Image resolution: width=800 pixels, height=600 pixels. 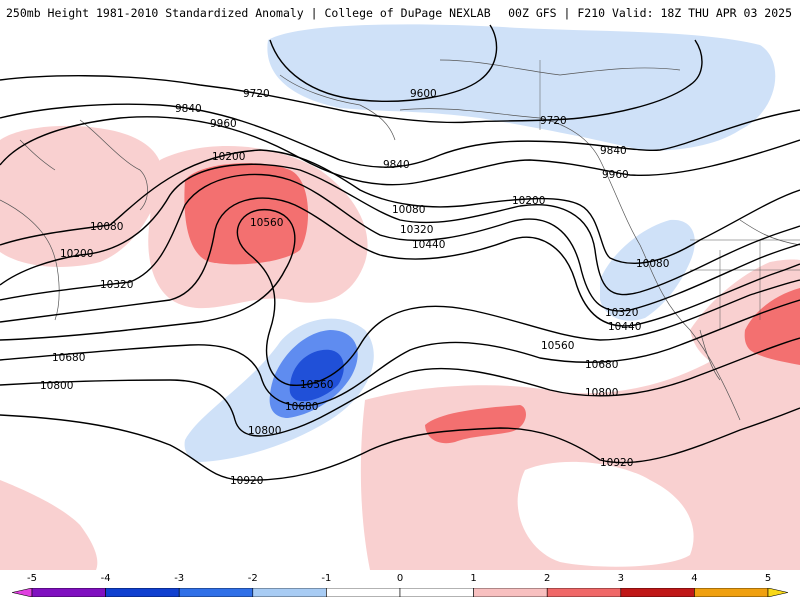 I want to click on colorbar-tick-label: 5, so click(x=768, y=578).